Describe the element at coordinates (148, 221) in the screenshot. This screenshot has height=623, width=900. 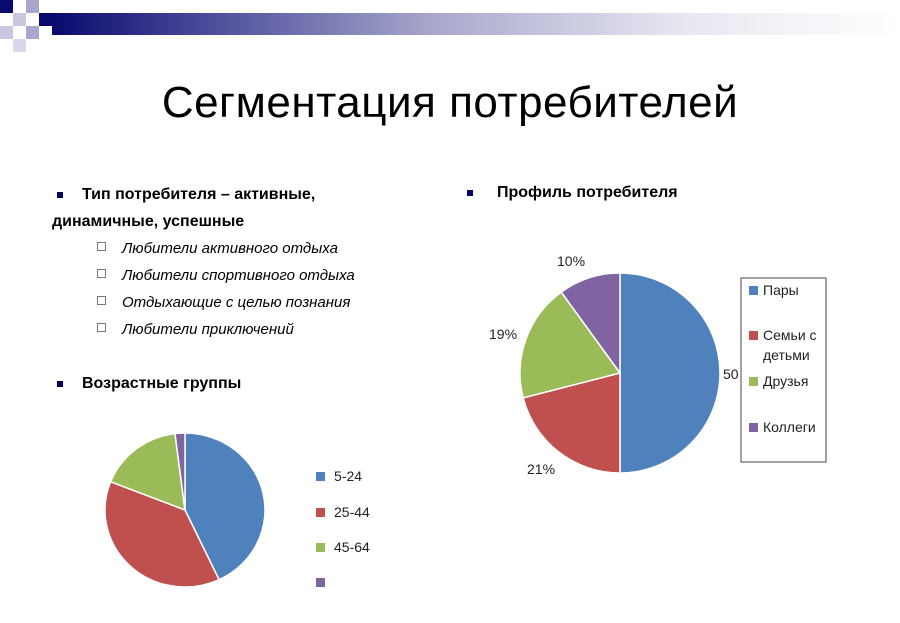
I see `consumer-type-line2: динамичные, успешные` at that location.